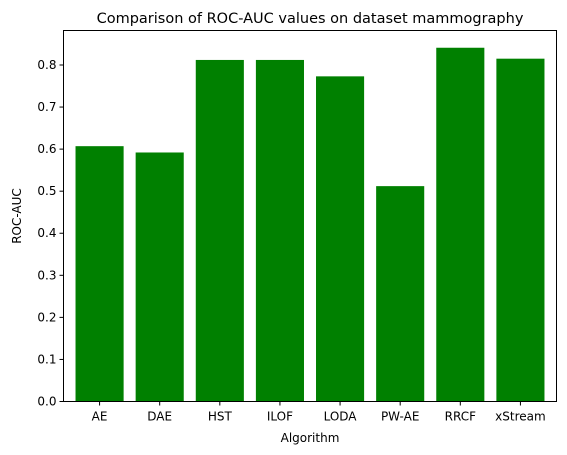 The image size is (567, 455). Describe the element at coordinates (46, 359) in the screenshot. I see `y-tick-label: 0.1` at that location.